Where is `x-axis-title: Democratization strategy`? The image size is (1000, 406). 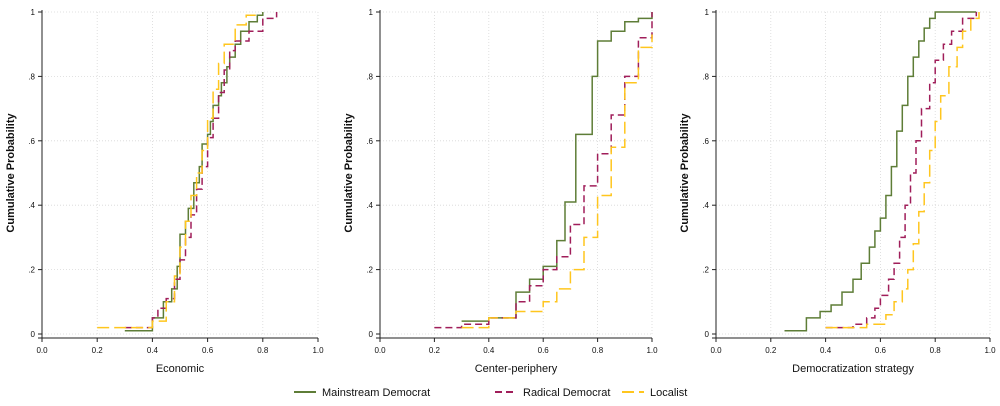
x-axis-title: Democratization strategy is located at coordinates (853, 369).